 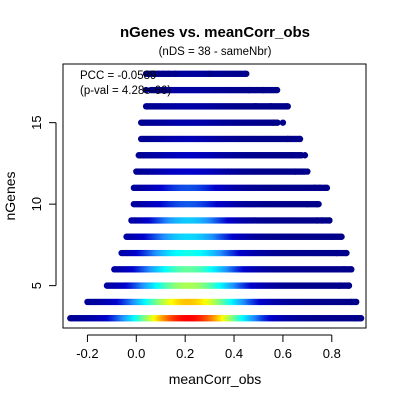 I want to click on x-tick-label: 0.4, so click(x=234, y=353).